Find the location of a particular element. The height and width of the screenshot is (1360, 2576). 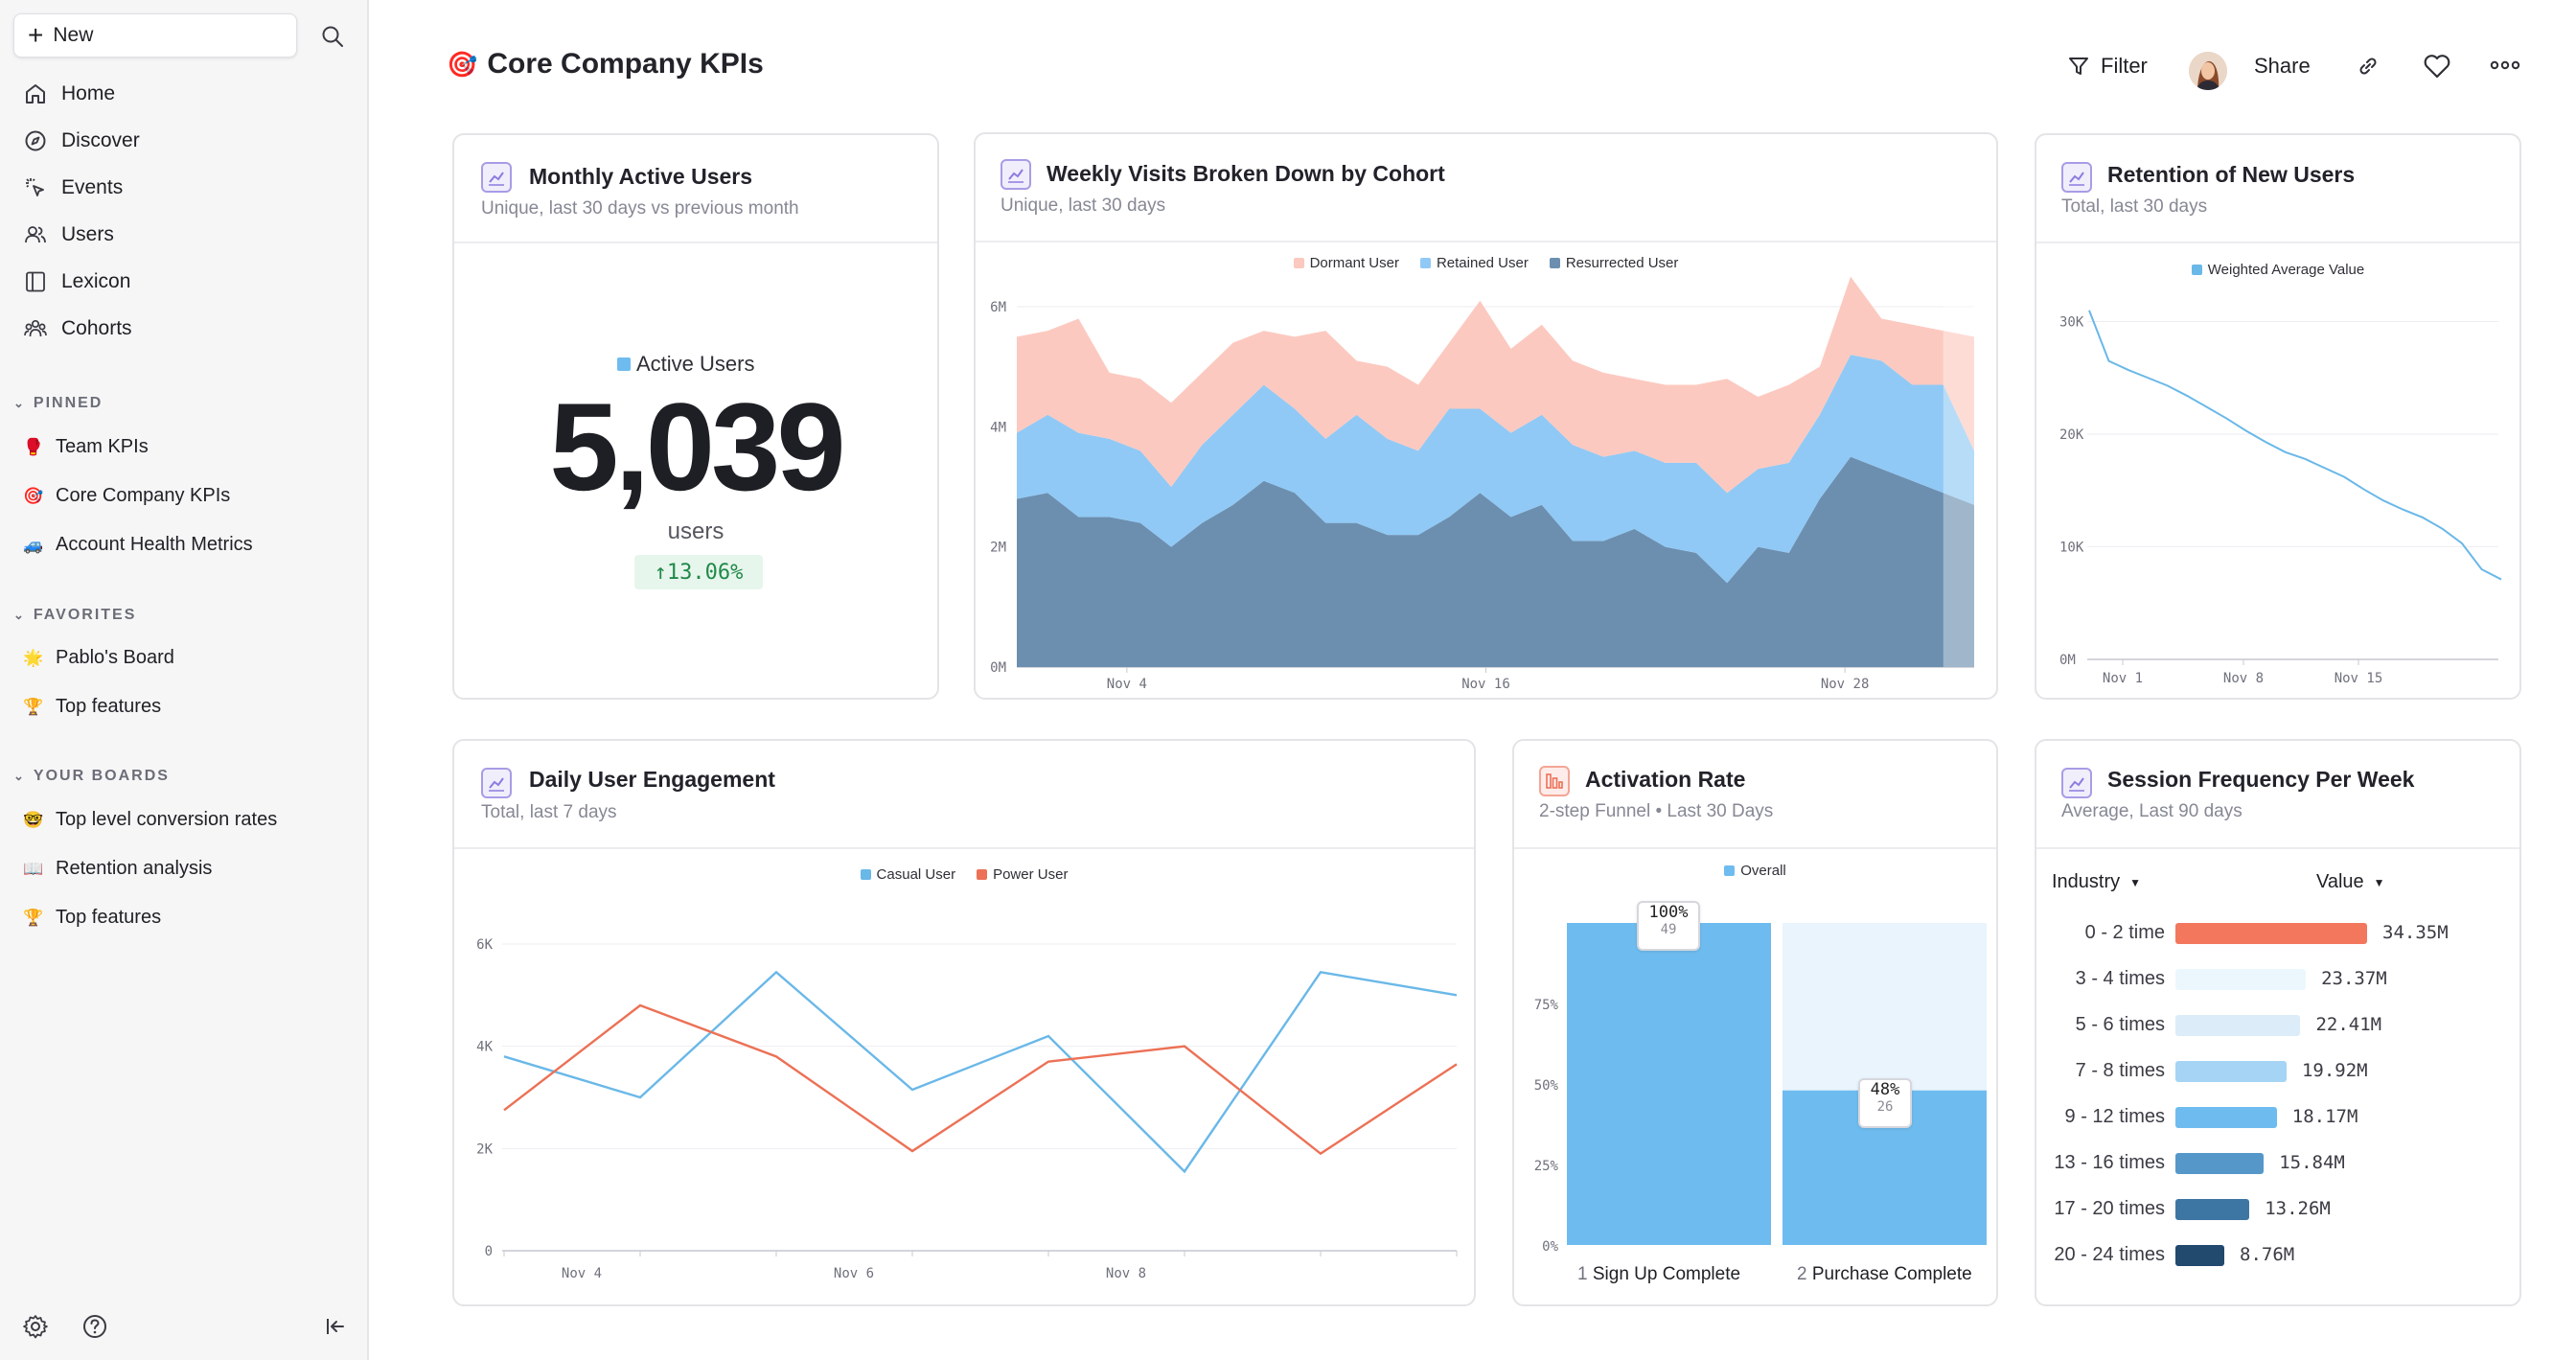

favorites-section-header: ⌄ FAVORITES is located at coordinates (75, 615).